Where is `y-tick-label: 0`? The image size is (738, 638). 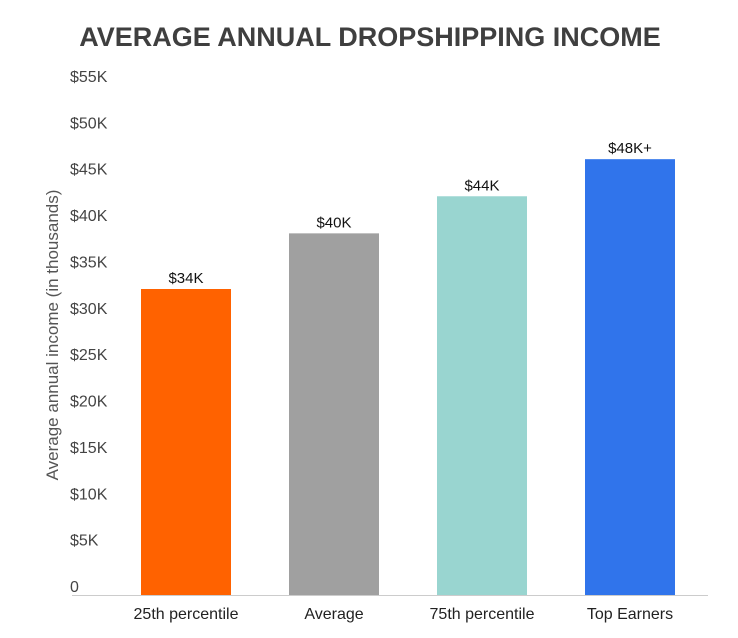 y-tick-label: 0 is located at coordinates (74, 587).